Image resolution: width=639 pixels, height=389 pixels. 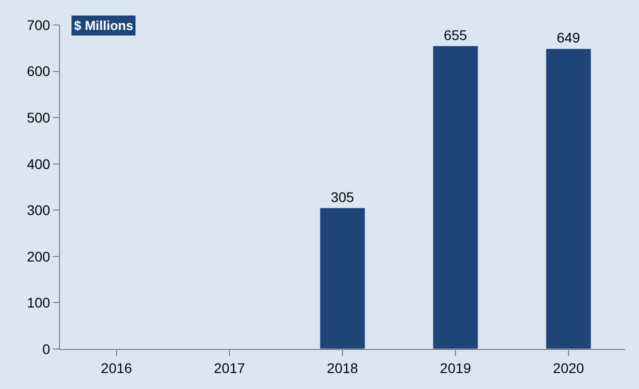 I want to click on x-tick-label: 2017, so click(x=230, y=368).